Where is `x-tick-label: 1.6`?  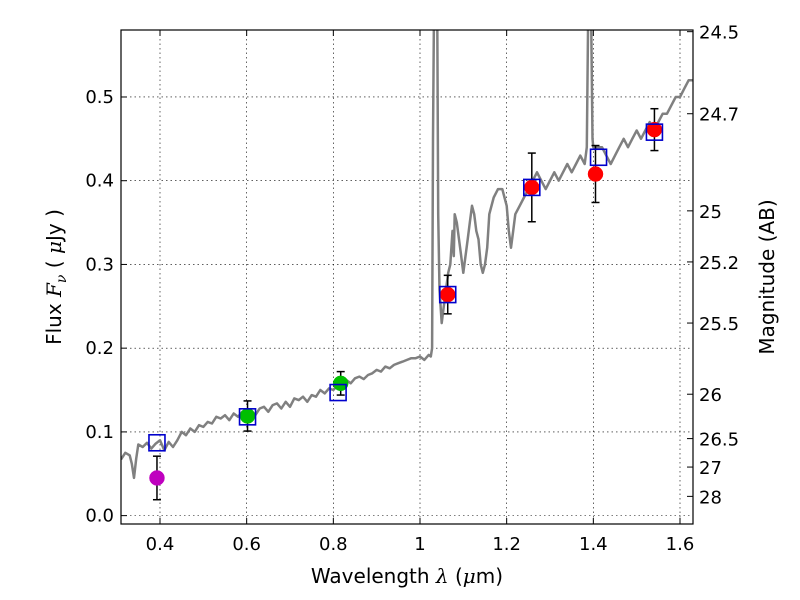 x-tick-label: 1.6 is located at coordinates (680, 544).